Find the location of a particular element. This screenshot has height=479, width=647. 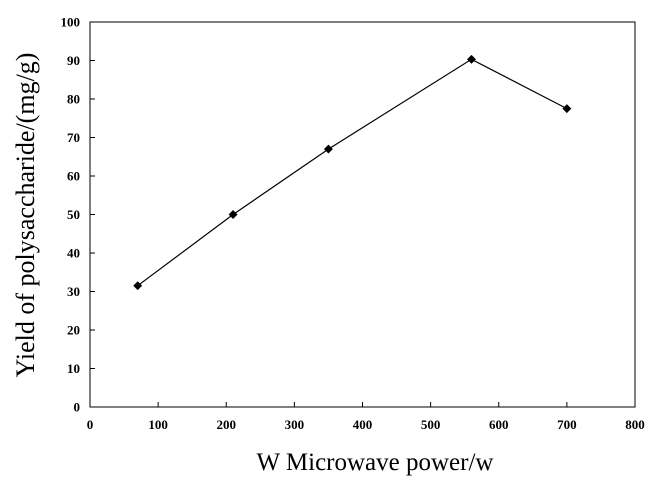

y-tick-label: 90 is located at coordinates (73, 60).